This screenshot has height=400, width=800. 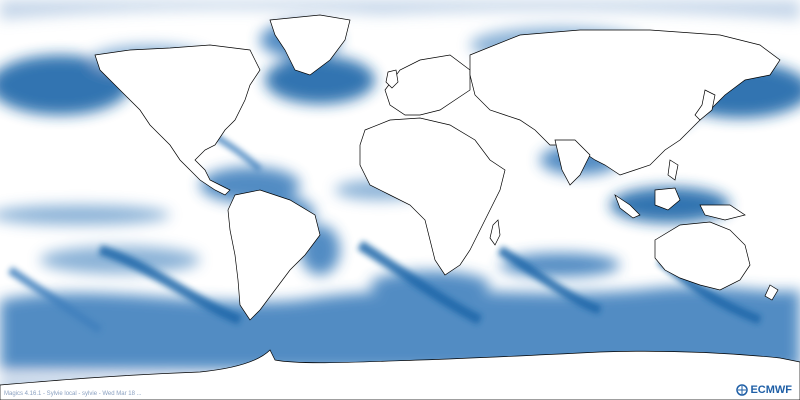 I want to click on field-north-pacific, so click(x=65, y=85).